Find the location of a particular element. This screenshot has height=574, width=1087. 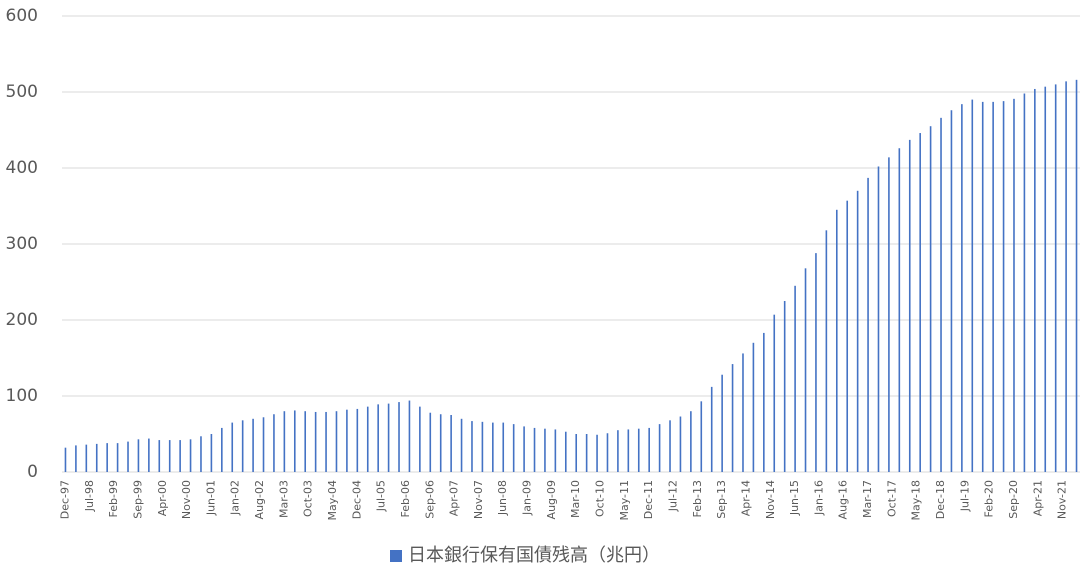

x-tick-label: Feb-99 is located at coordinates (113, 498).